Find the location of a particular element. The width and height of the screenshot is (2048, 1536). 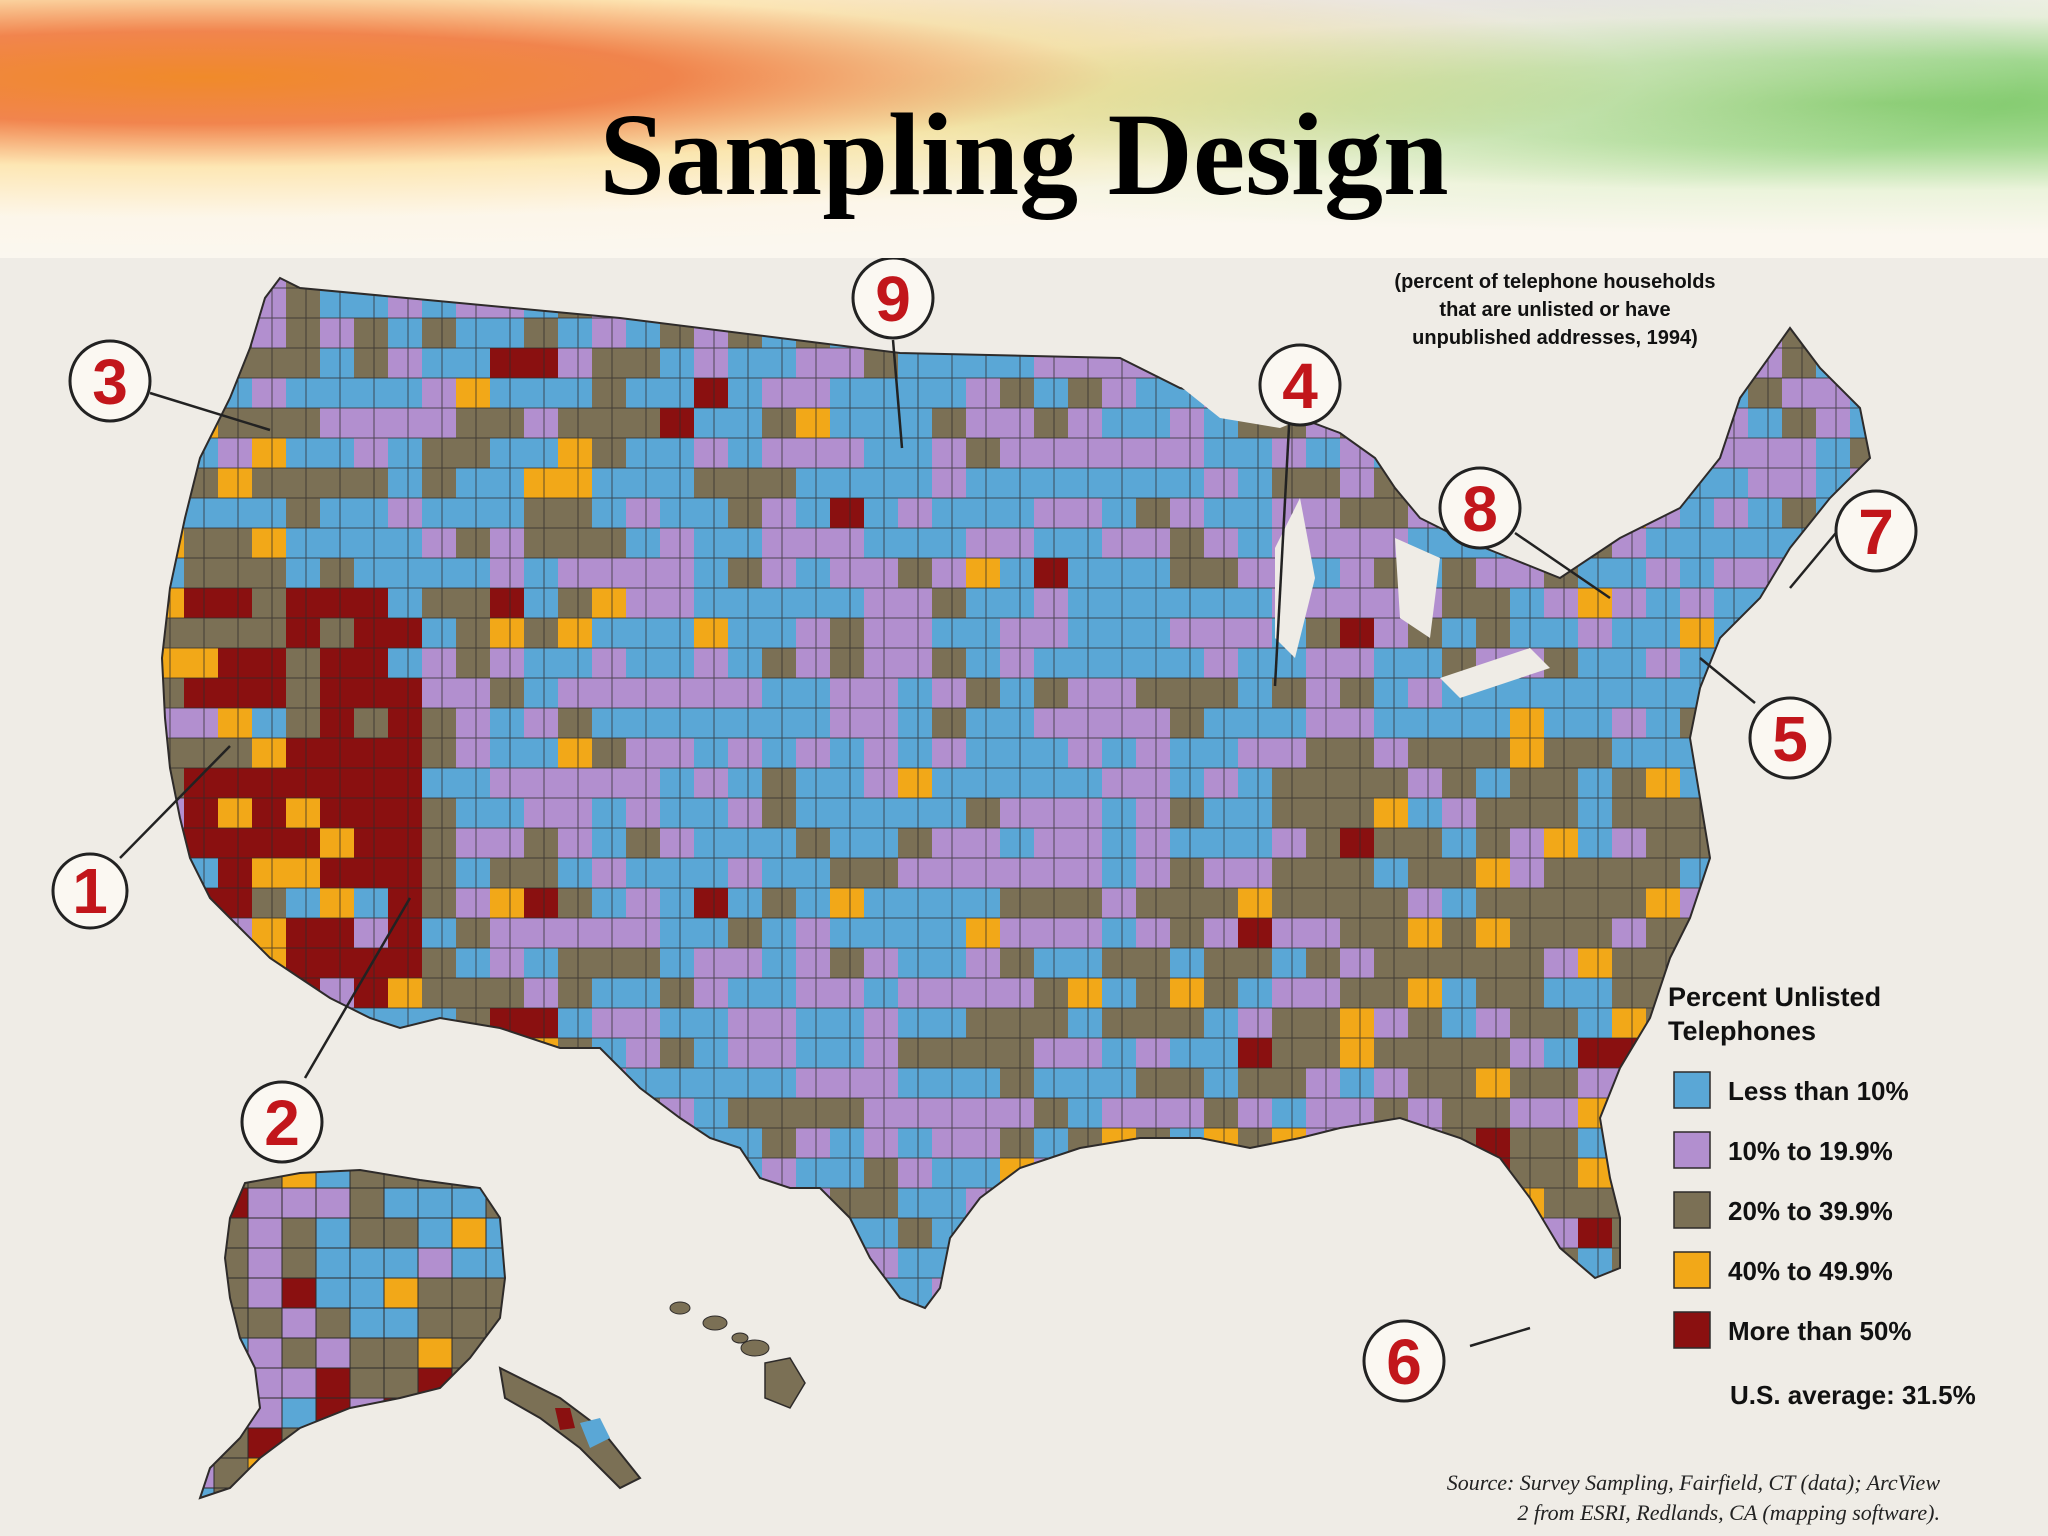

svg-text: 9 is located at coordinates (893, 299).